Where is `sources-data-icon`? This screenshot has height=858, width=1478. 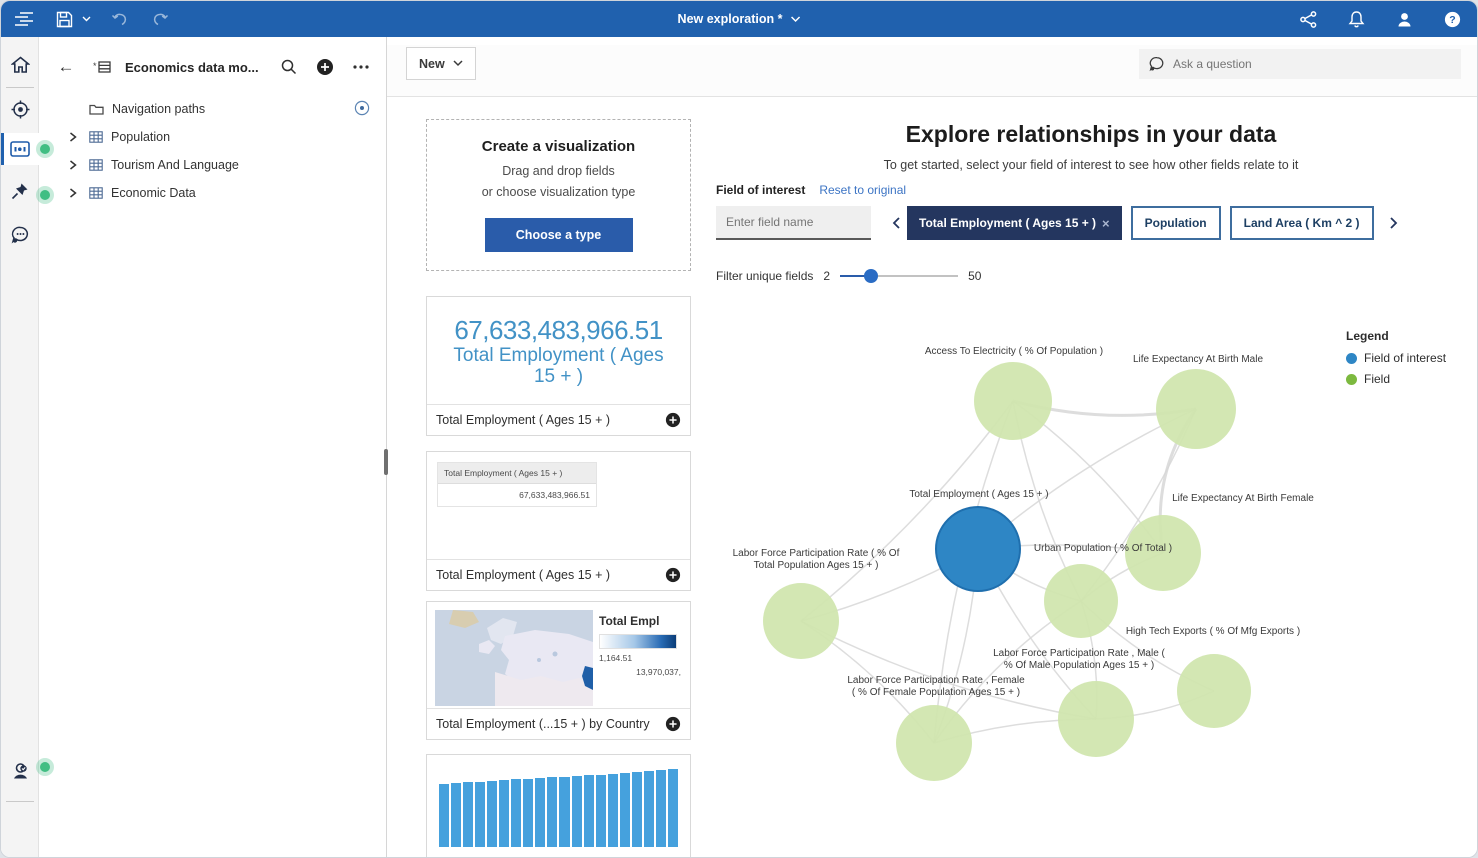 sources-data-icon is located at coordinates (20, 149).